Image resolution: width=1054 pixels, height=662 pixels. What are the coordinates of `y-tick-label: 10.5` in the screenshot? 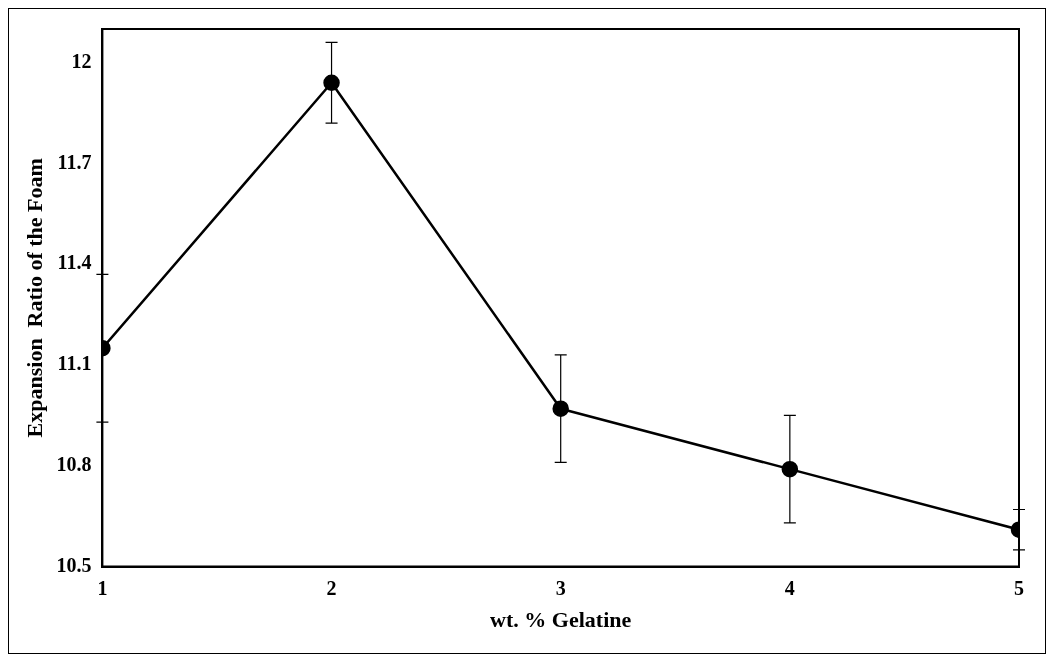 It's located at (74, 564).